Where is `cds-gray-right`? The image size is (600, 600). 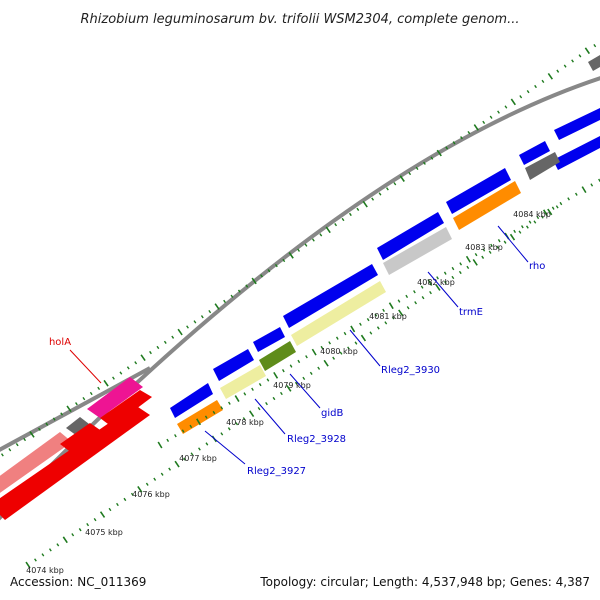 cds-gray-right is located at coordinates (542, 166).